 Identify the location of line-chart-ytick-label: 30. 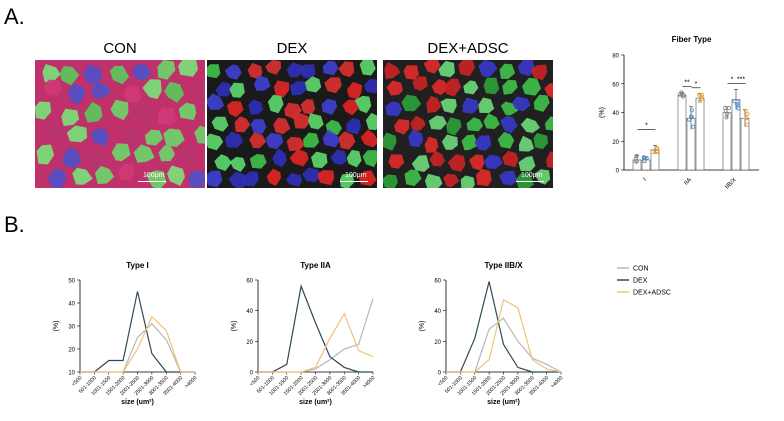
(71, 328).